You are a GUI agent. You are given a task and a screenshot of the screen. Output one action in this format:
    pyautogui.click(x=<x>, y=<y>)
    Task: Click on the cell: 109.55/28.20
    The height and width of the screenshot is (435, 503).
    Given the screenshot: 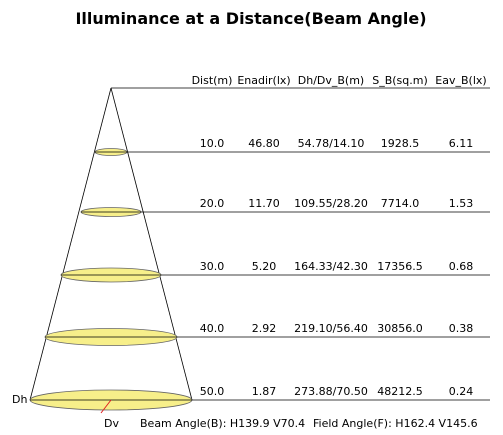 What is the action you would take?
    pyautogui.click(x=331, y=203)
    